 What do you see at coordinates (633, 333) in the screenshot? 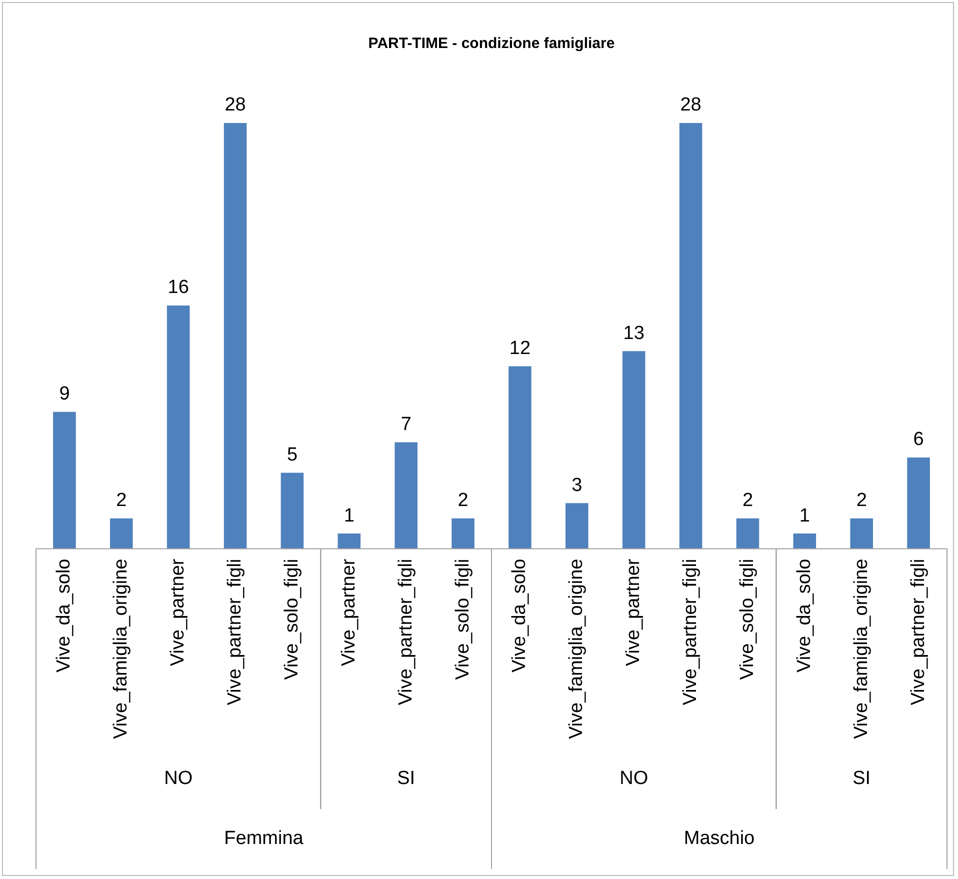
I see `data-label: 13` at bounding box center [633, 333].